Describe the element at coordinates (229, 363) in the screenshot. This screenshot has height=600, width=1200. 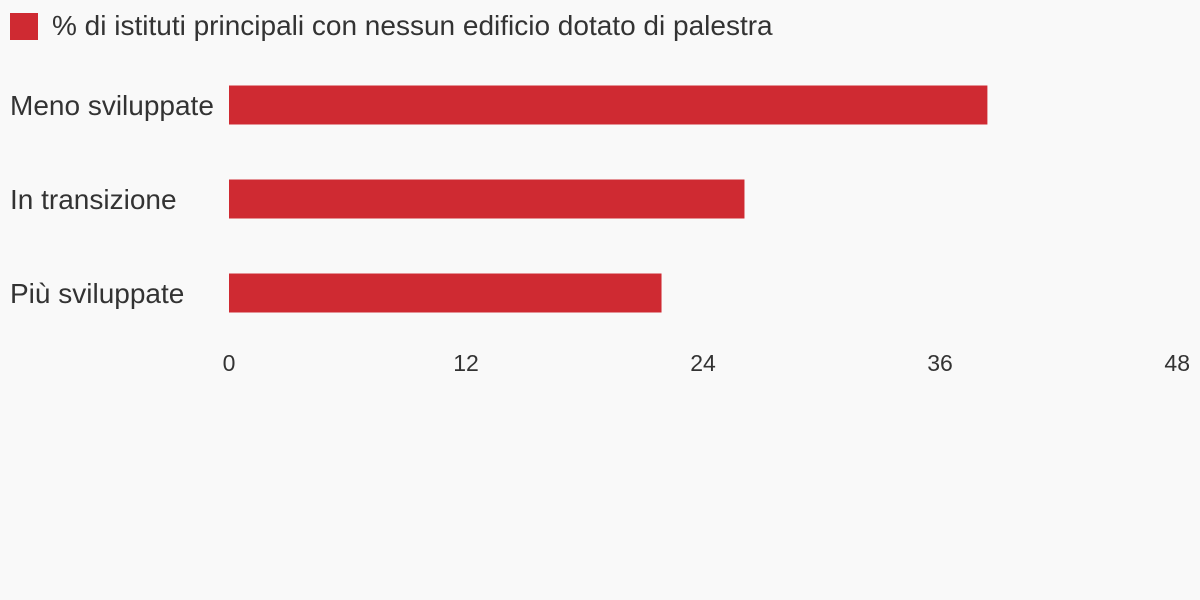
I see `x-tick-label: 0` at that location.